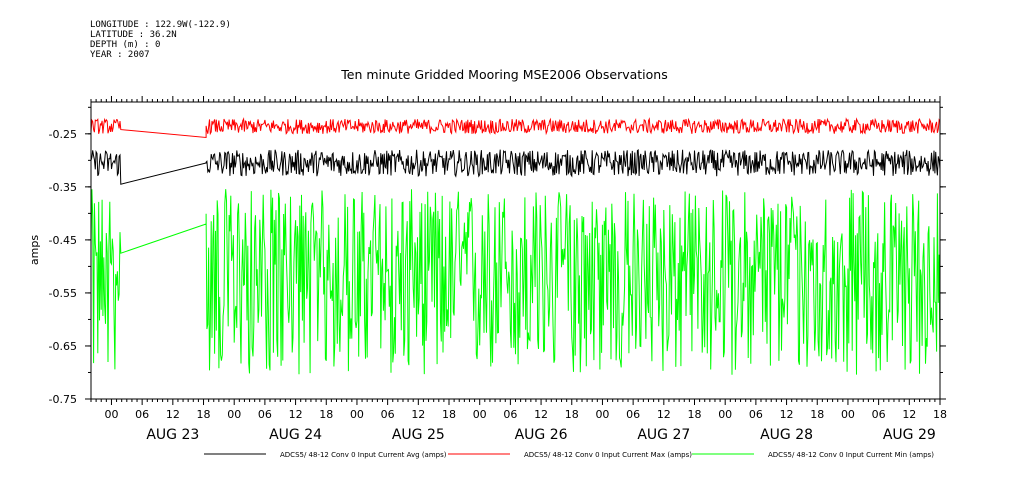 The image size is (1009, 504). What do you see at coordinates (418, 435) in the screenshot?
I see `day-label: AUG 25` at bounding box center [418, 435].